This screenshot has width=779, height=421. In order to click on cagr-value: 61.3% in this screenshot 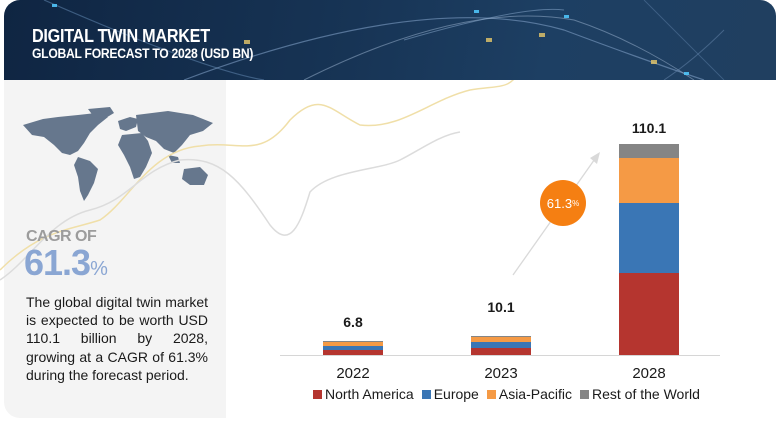, I will do `click(66, 263)`.